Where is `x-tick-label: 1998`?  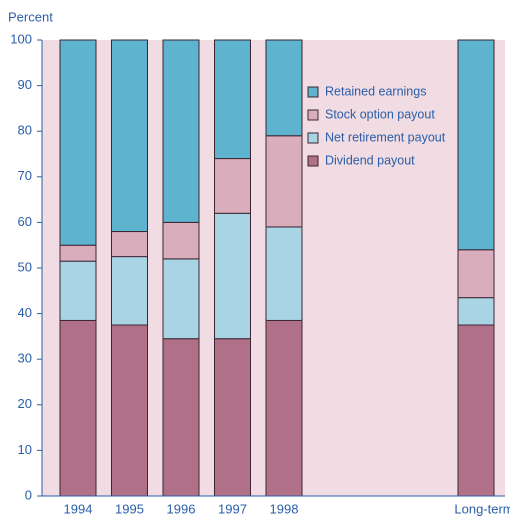
x-tick-label: 1998 is located at coordinates (284, 508).